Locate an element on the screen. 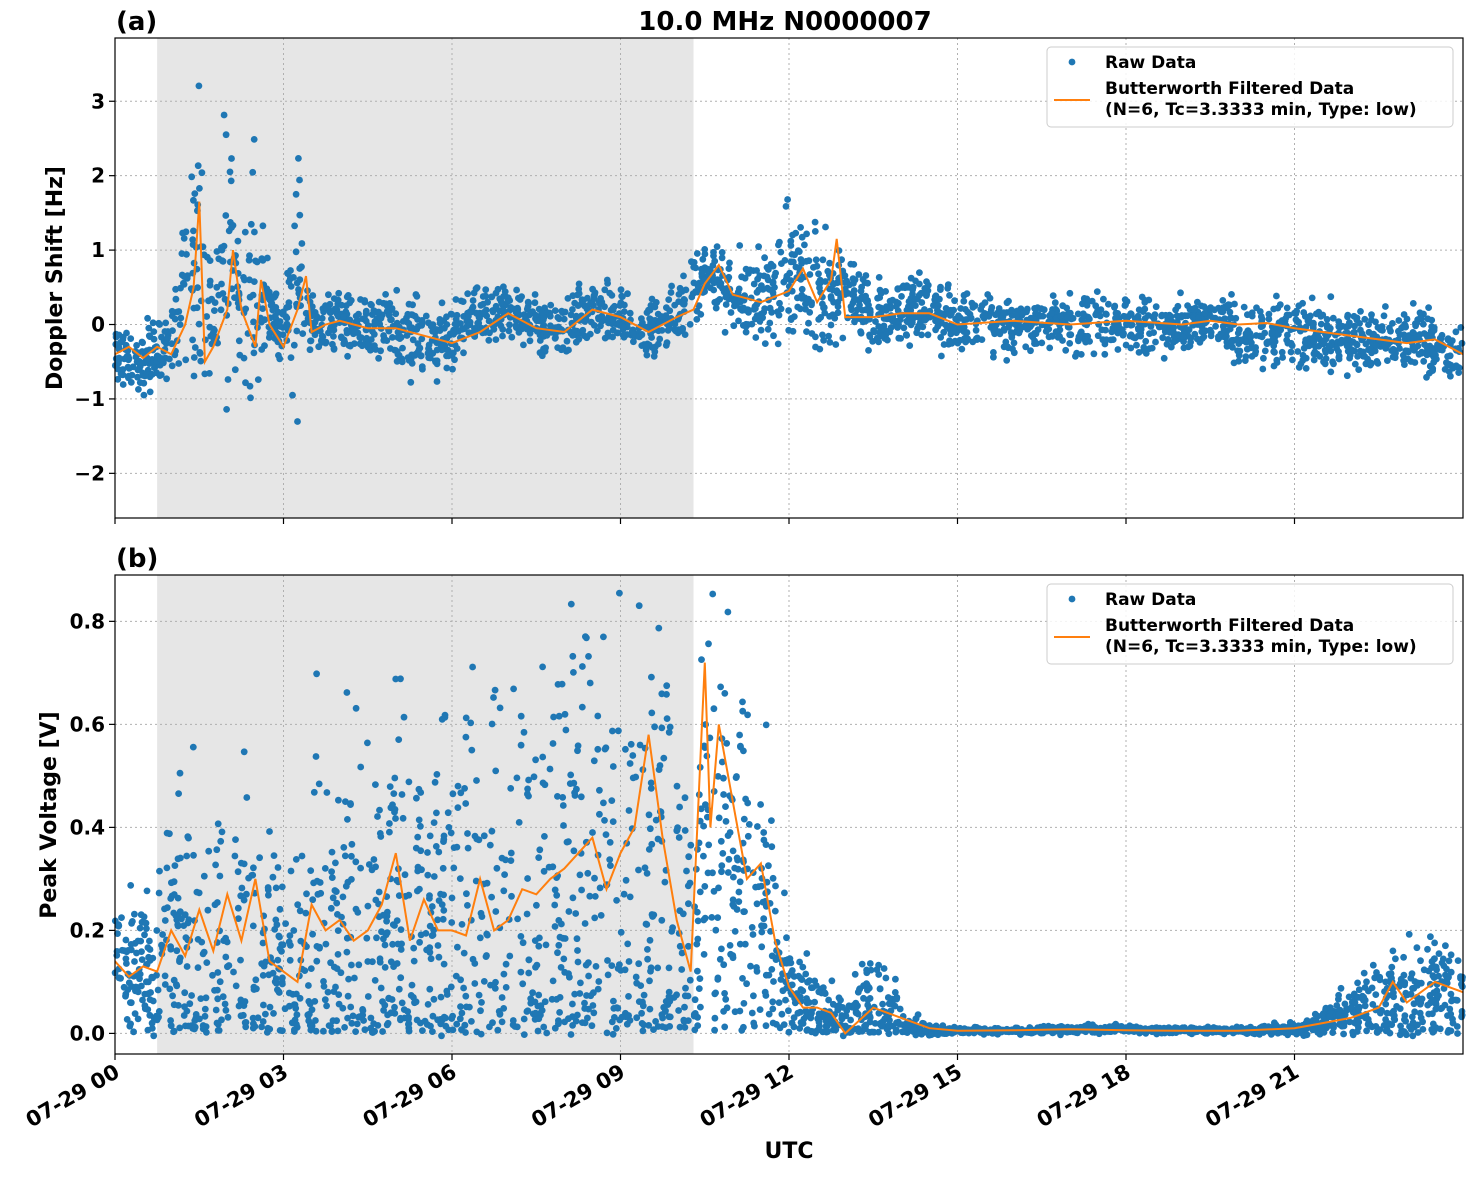 The image size is (1471, 1177). panel-a-label: (a) is located at coordinates (136, 22).